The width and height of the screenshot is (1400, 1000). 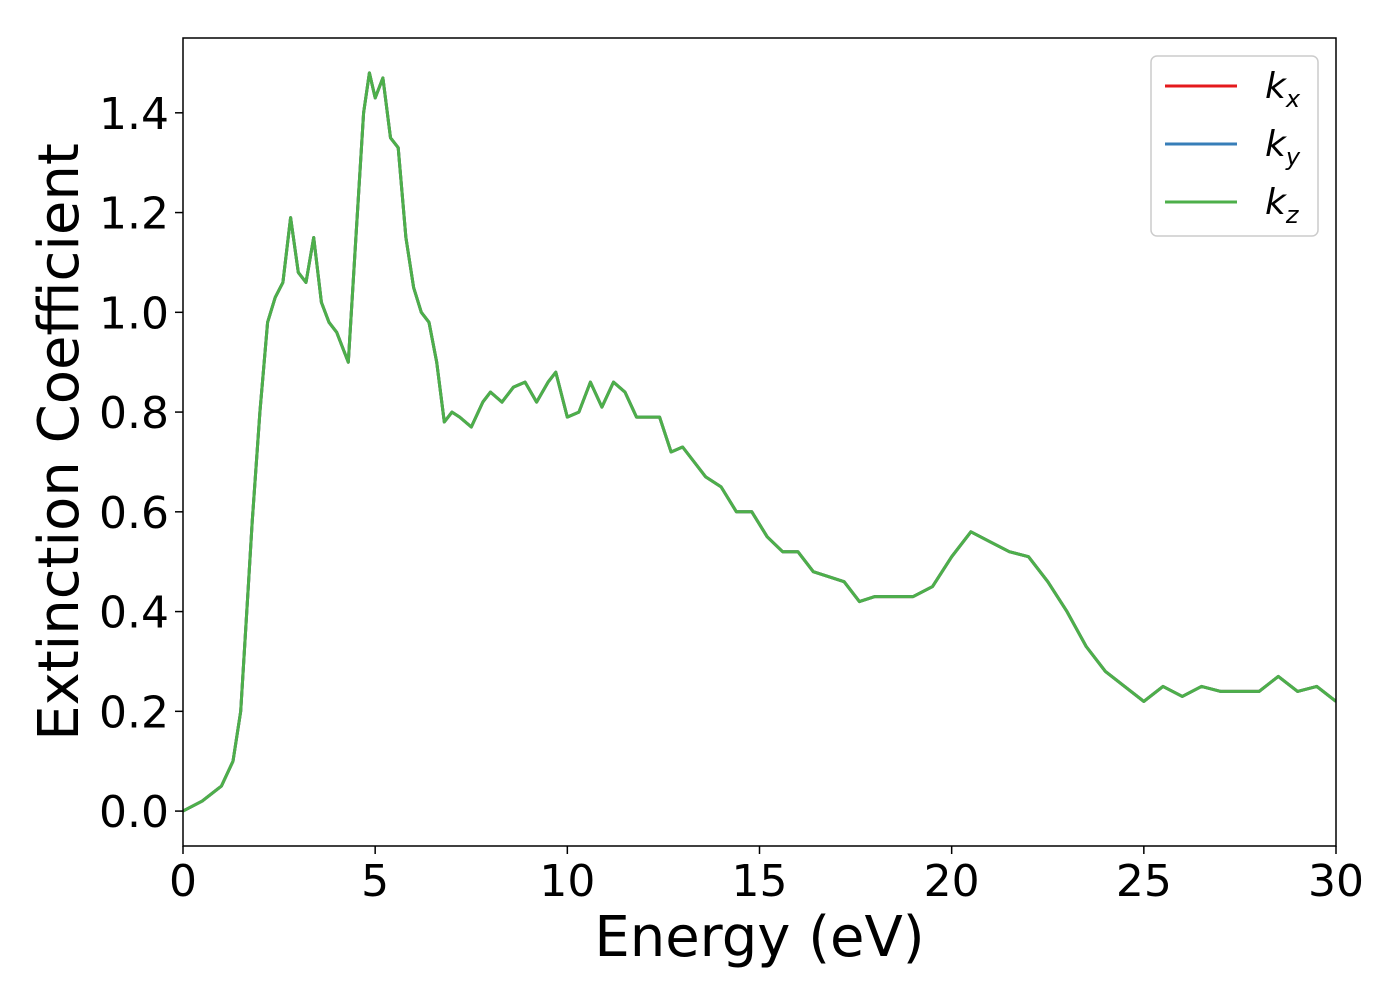 I want to click on y-tick-label: 0.4, so click(x=134, y=613).